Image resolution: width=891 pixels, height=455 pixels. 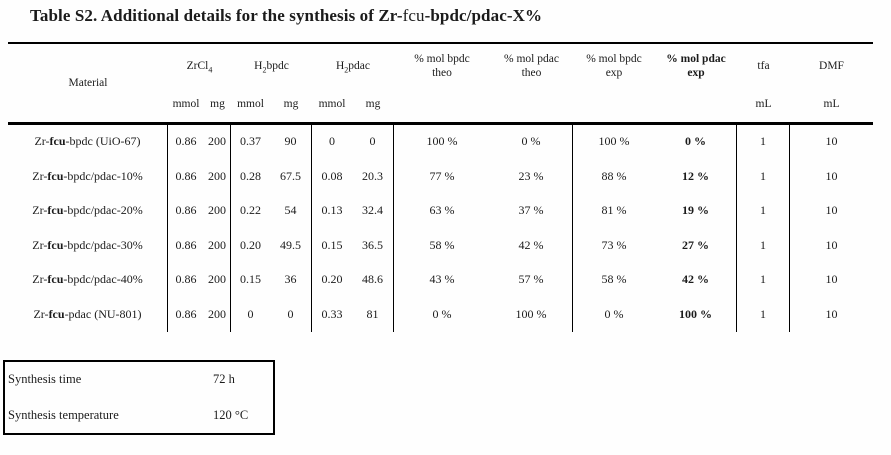 What do you see at coordinates (88, 176) in the screenshot?
I see `material-cell: Zr-fcu -bpdc/pdac-10%` at bounding box center [88, 176].